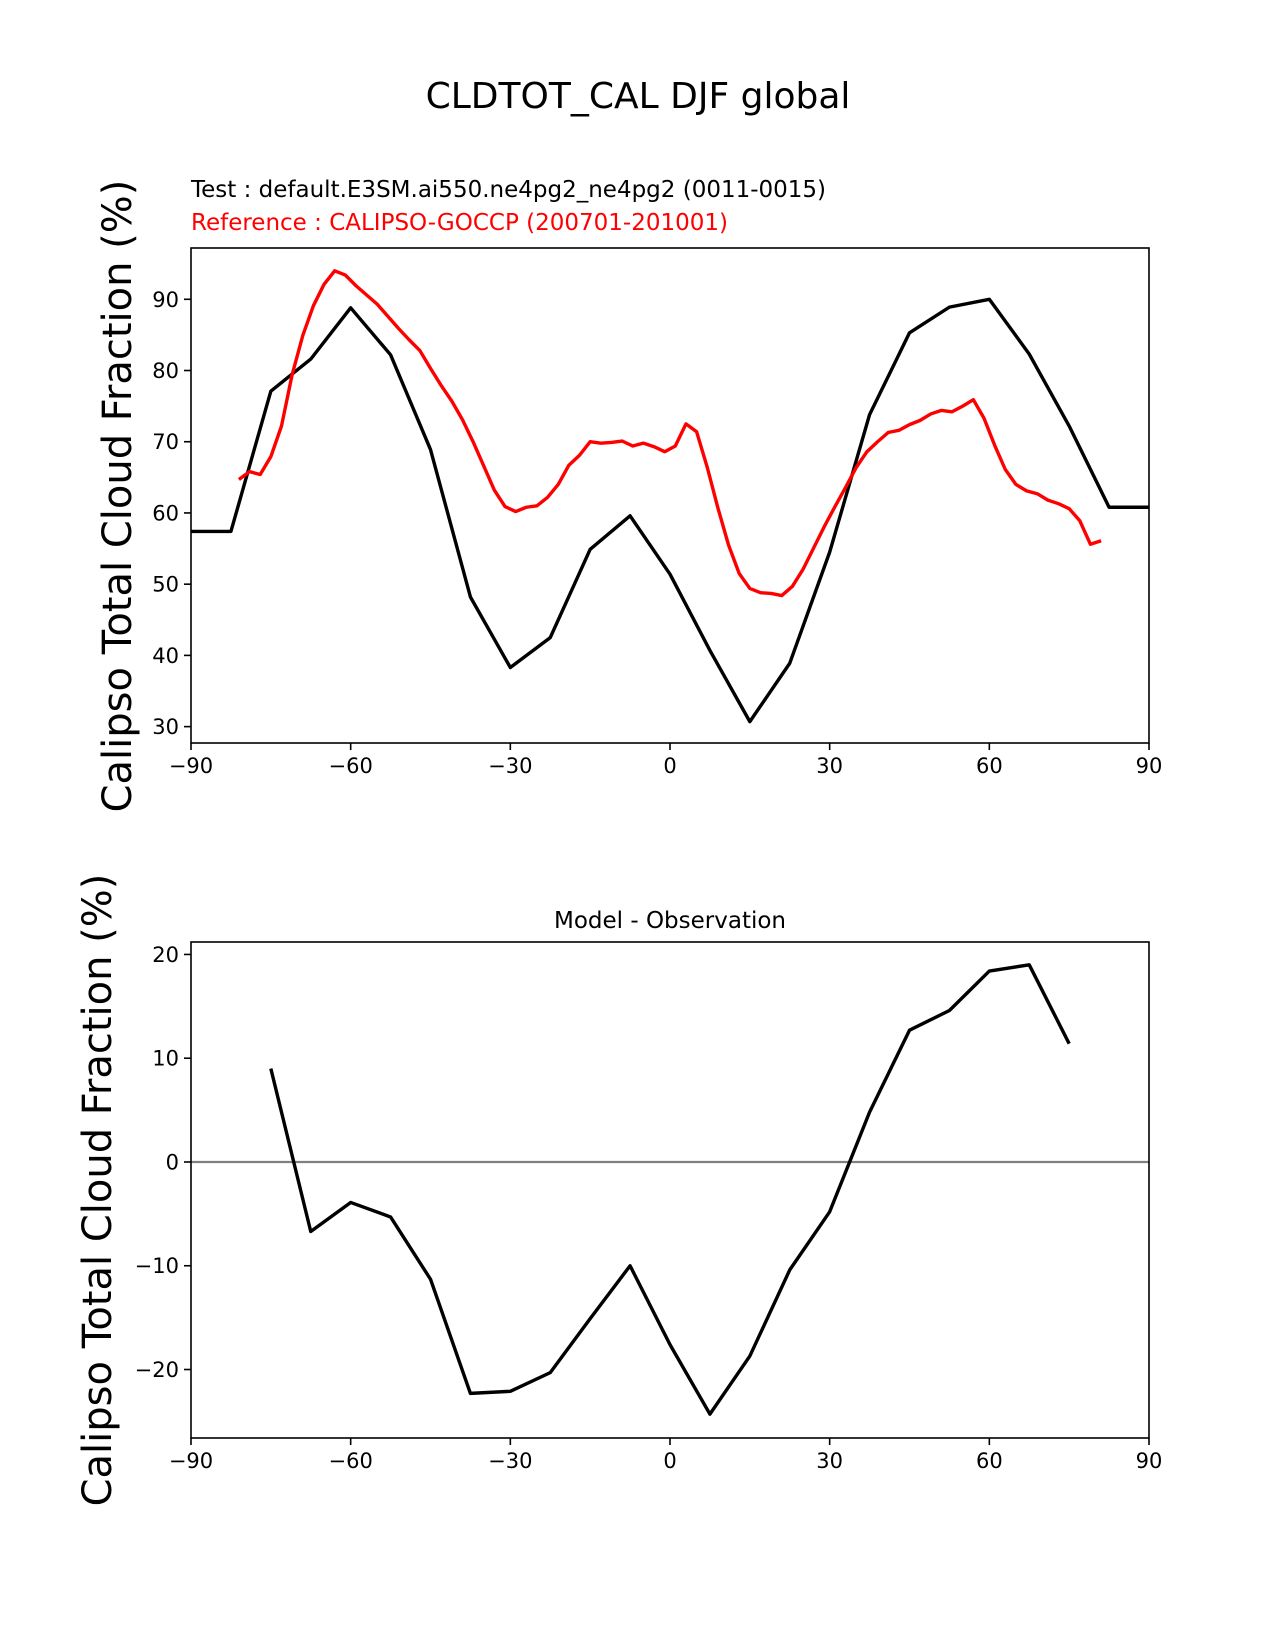 The height and width of the screenshot is (1650, 1275). What do you see at coordinates (165, 300) in the screenshot?
I see `top-y-tick-label: 90` at bounding box center [165, 300].